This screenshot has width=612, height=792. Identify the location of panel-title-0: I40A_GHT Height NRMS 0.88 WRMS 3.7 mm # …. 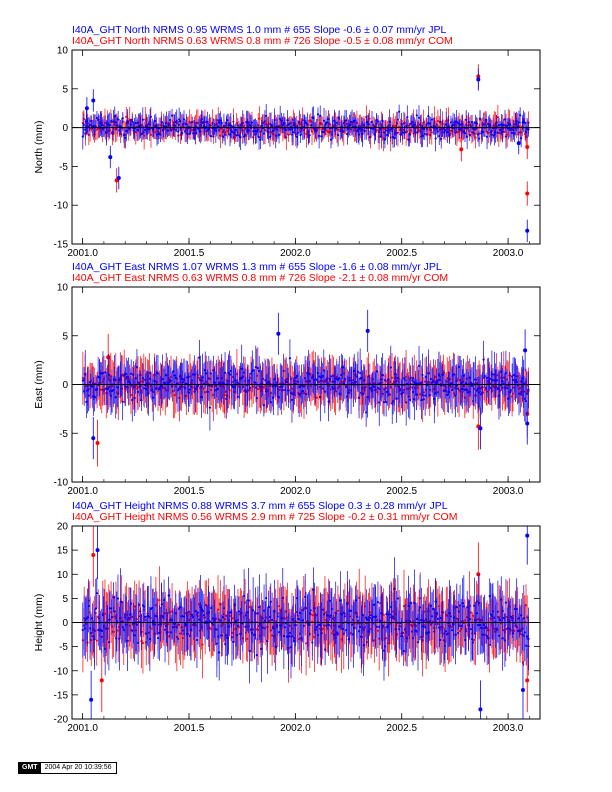
(260, 506).